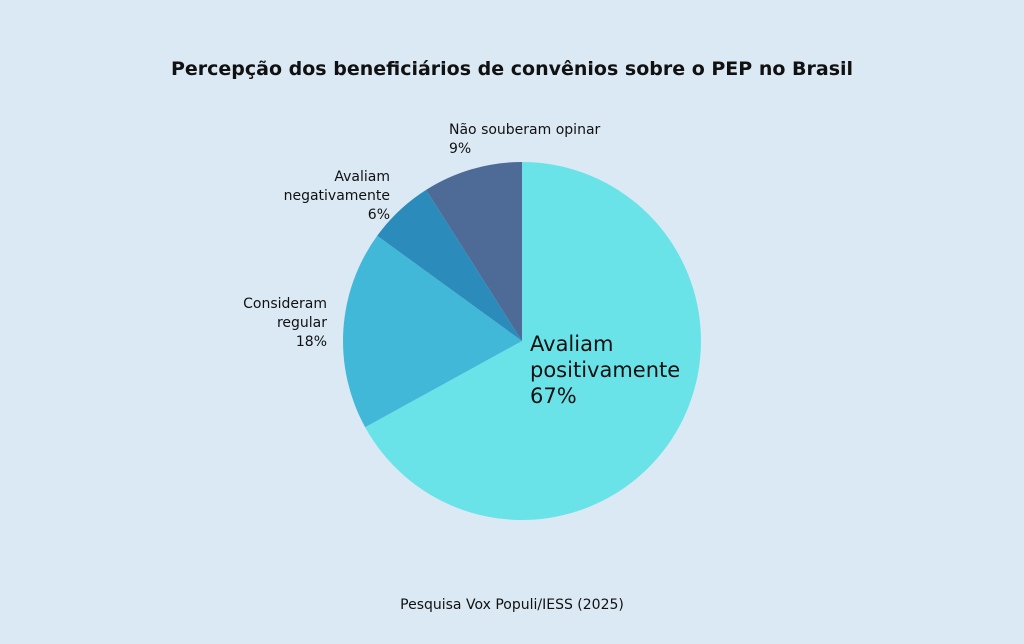 Image resolution: width=1024 pixels, height=644 pixels. I want to click on slice-label: Consideram regular 18%, so click(272, 323).